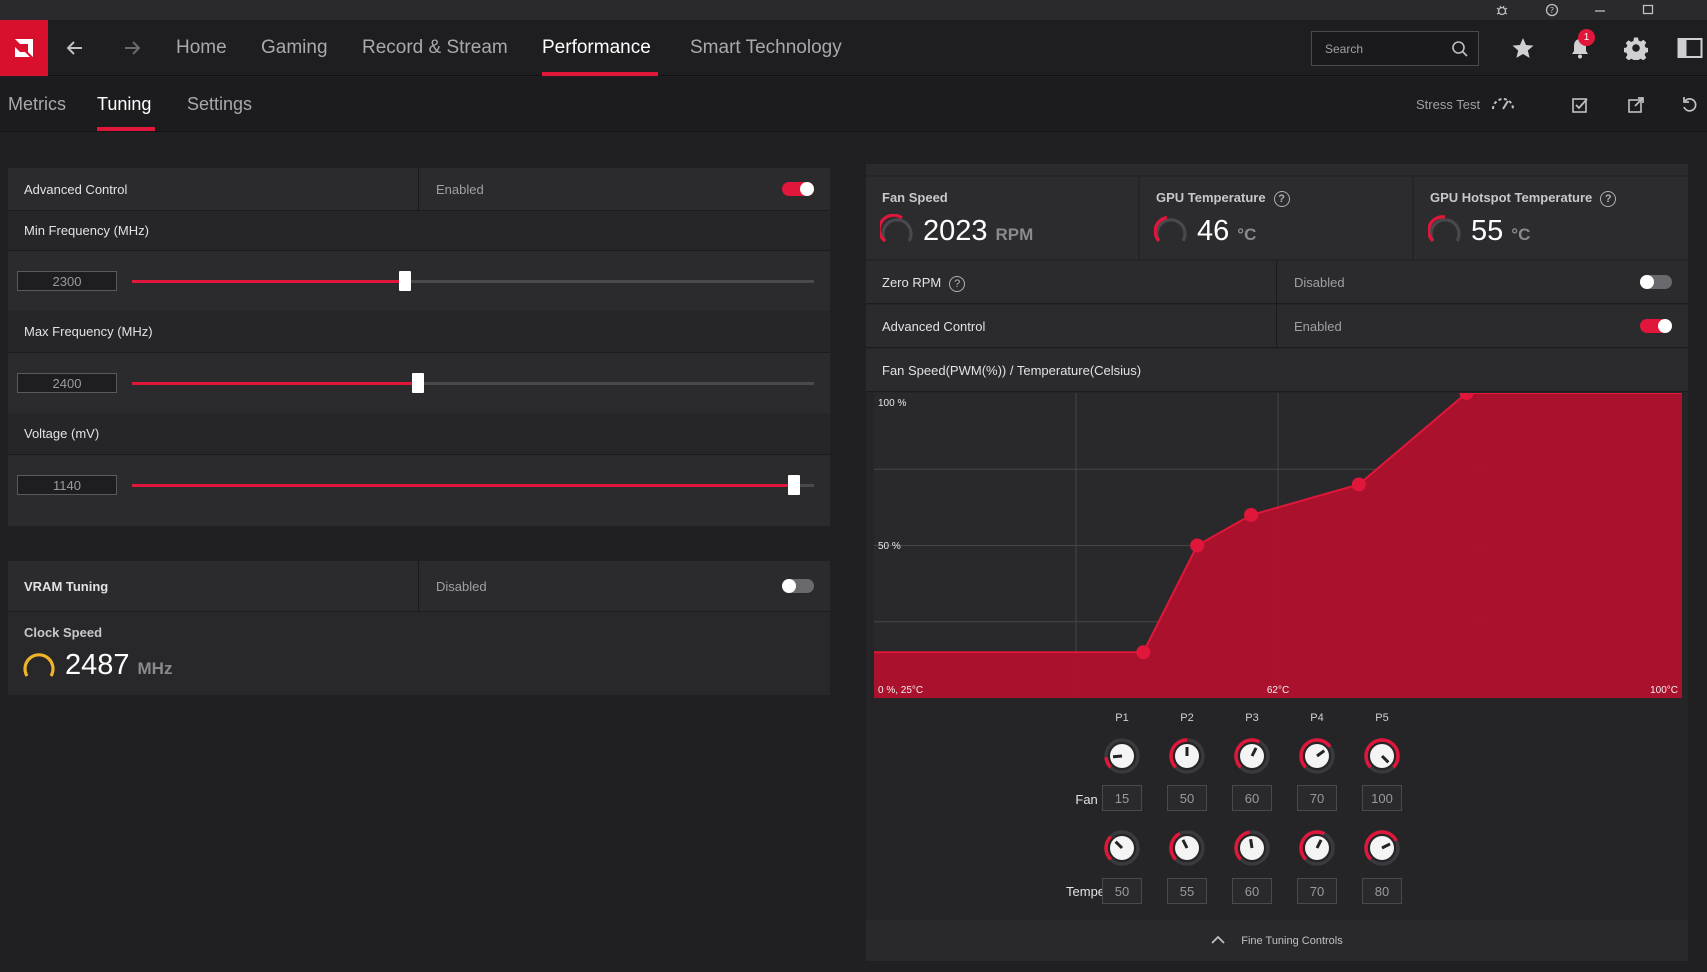 The height and width of the screenshot is (972, 1707). What do you see at coordinates (75, 48) in the screenshot?
I see `back-arrow-icon` at bounding box center [75, 48].